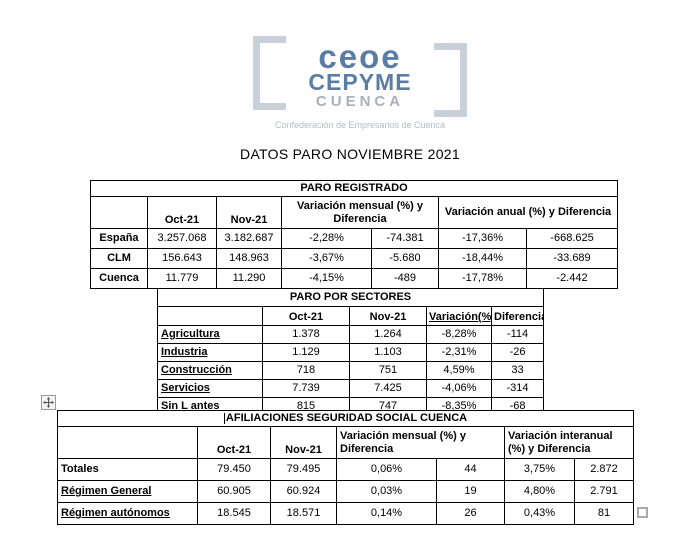 The height and width of the screenshot is (543, 700). I want to click on cell-oct: 7.739, so click(306, 388).